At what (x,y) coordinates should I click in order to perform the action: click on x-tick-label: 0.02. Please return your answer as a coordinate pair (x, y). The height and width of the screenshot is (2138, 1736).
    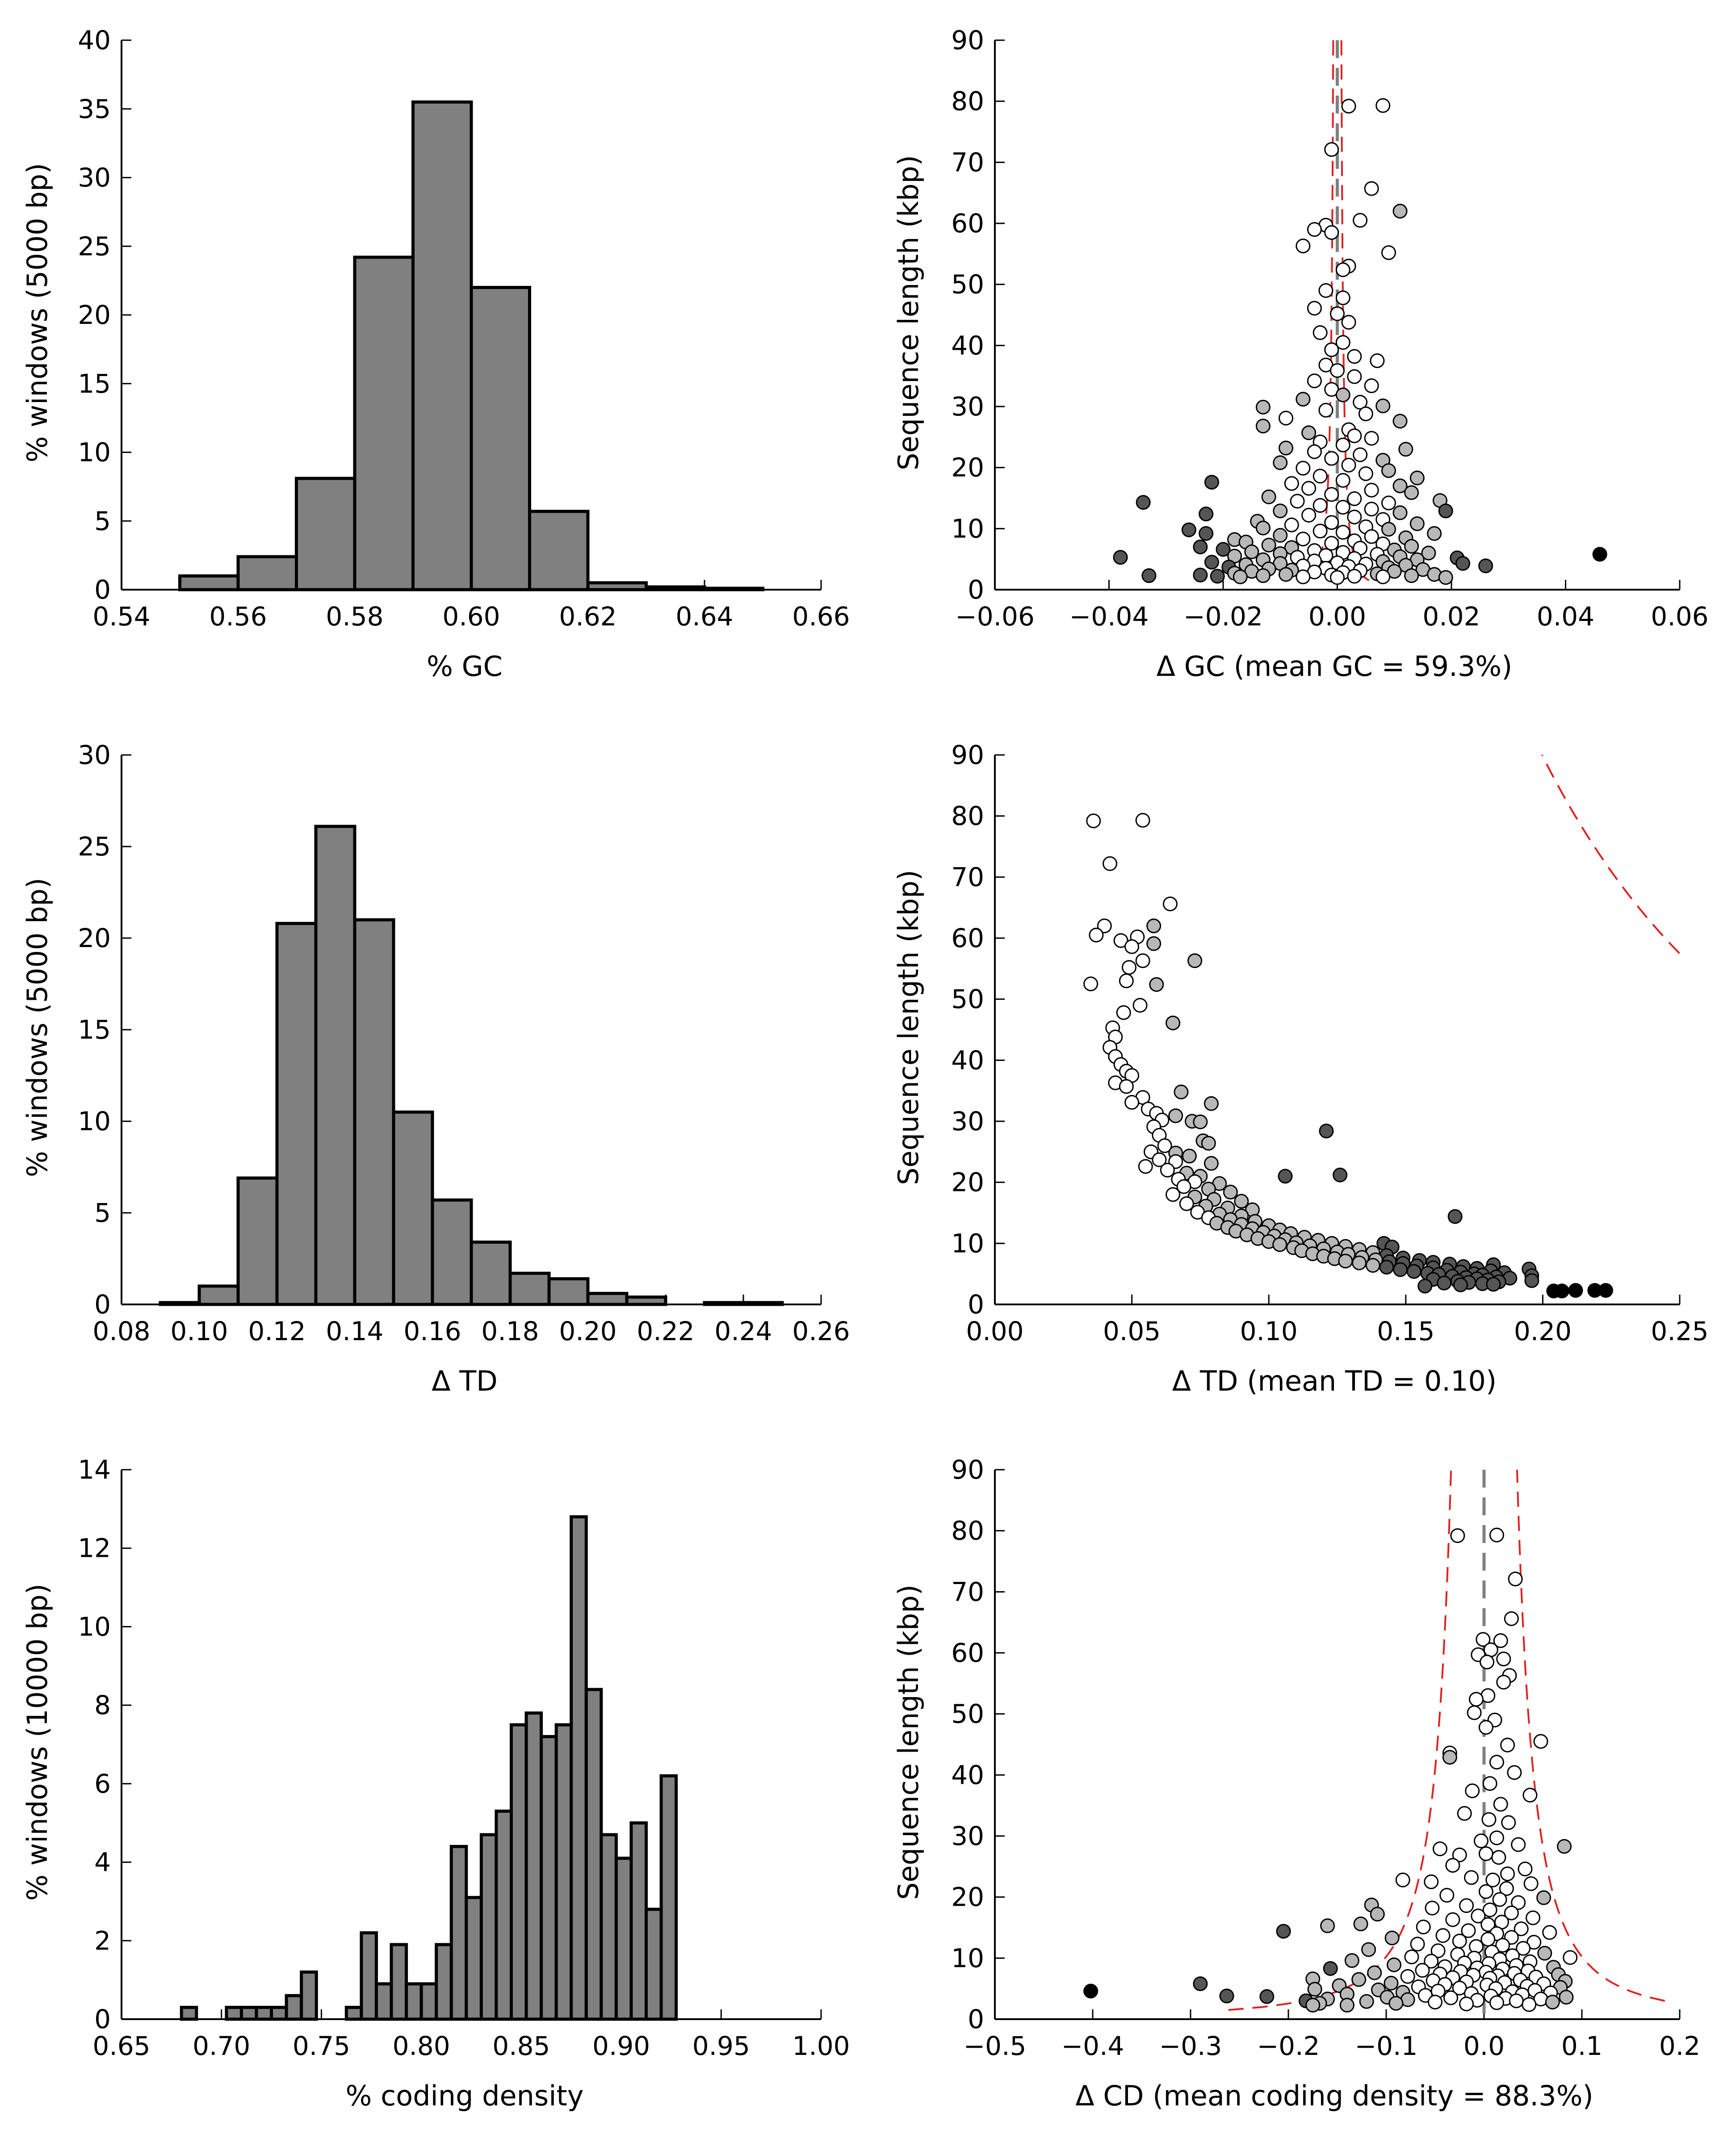
    Looking at the image, I should click on (1451, 617).